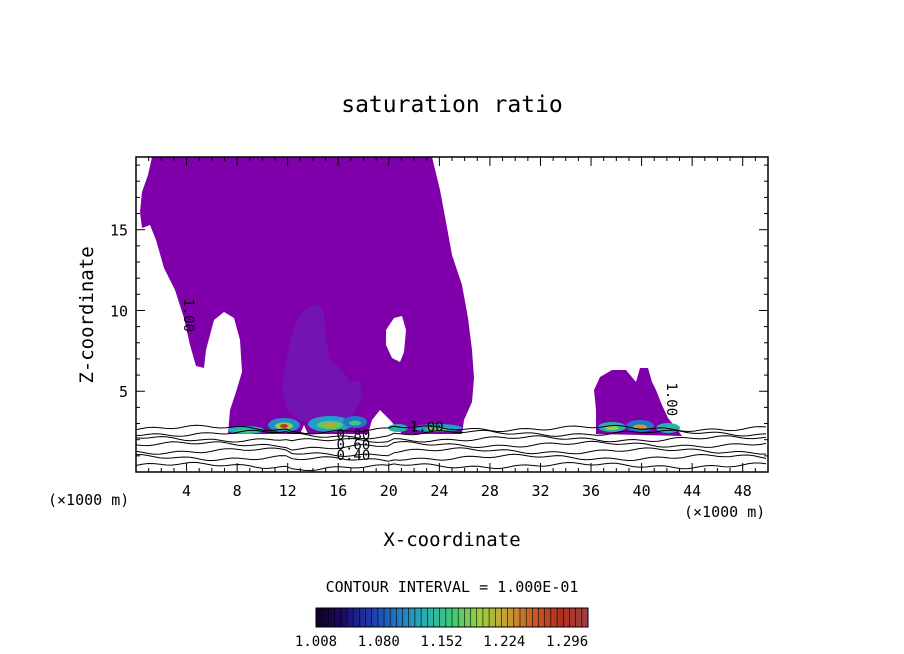  I want to click on x-tick-label: 20, so click(389, 491).